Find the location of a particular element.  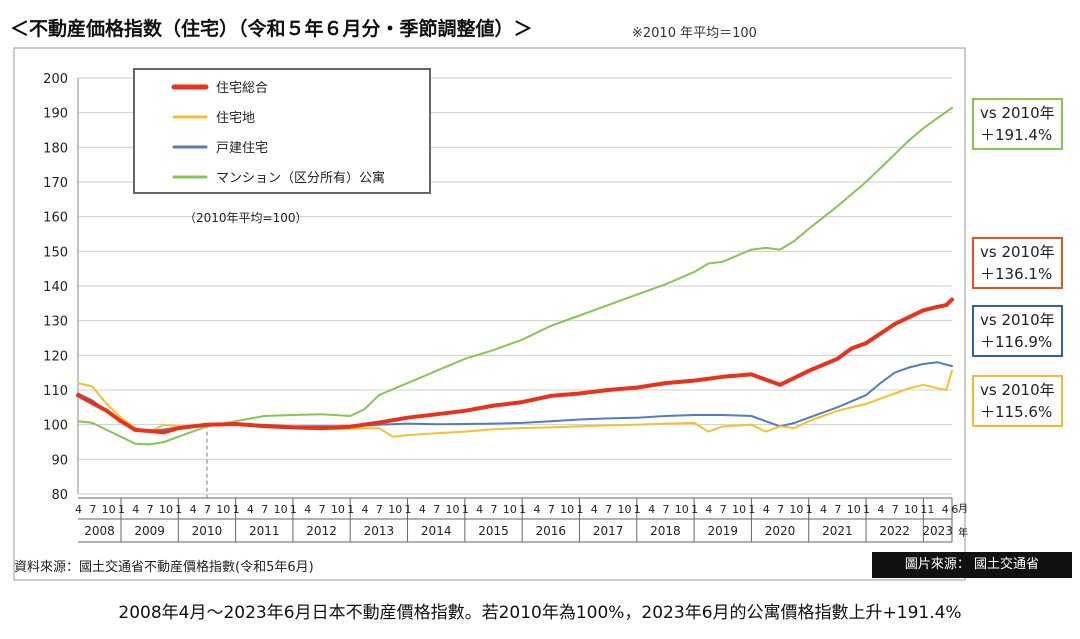

year-unit-label: 年 is located at coordinates (963, 532).